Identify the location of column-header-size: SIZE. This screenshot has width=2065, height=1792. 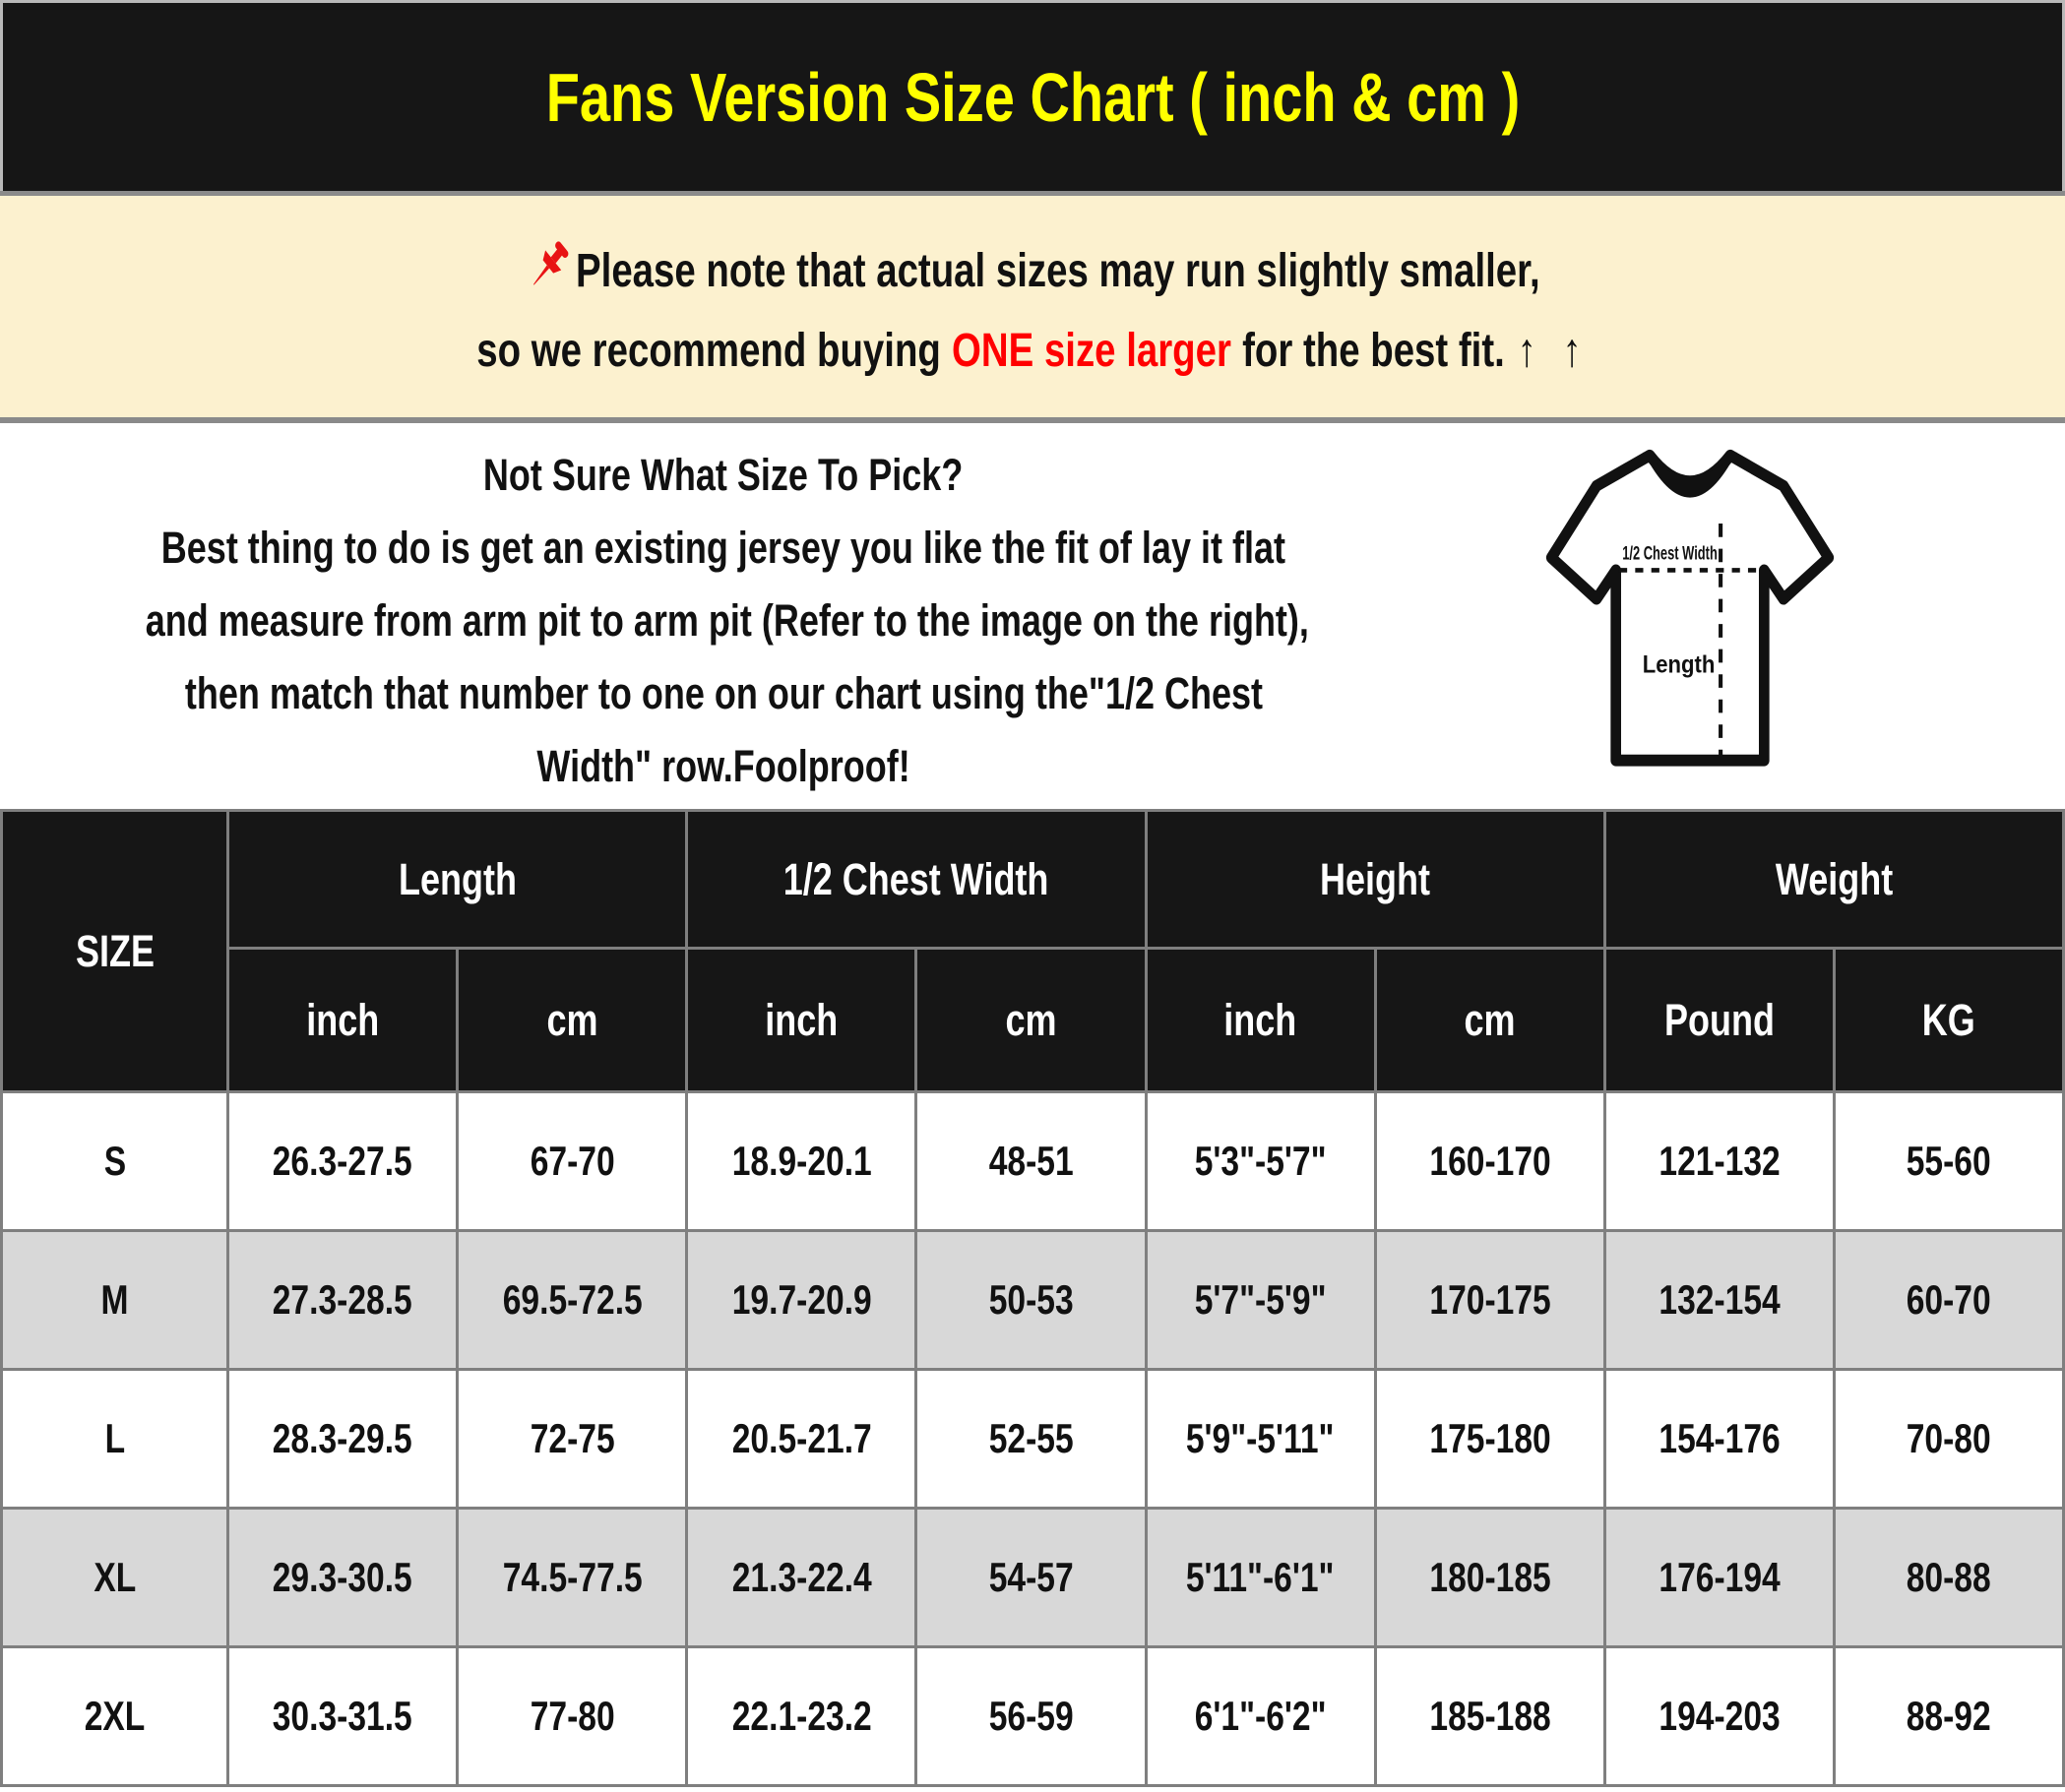
(115, 951).